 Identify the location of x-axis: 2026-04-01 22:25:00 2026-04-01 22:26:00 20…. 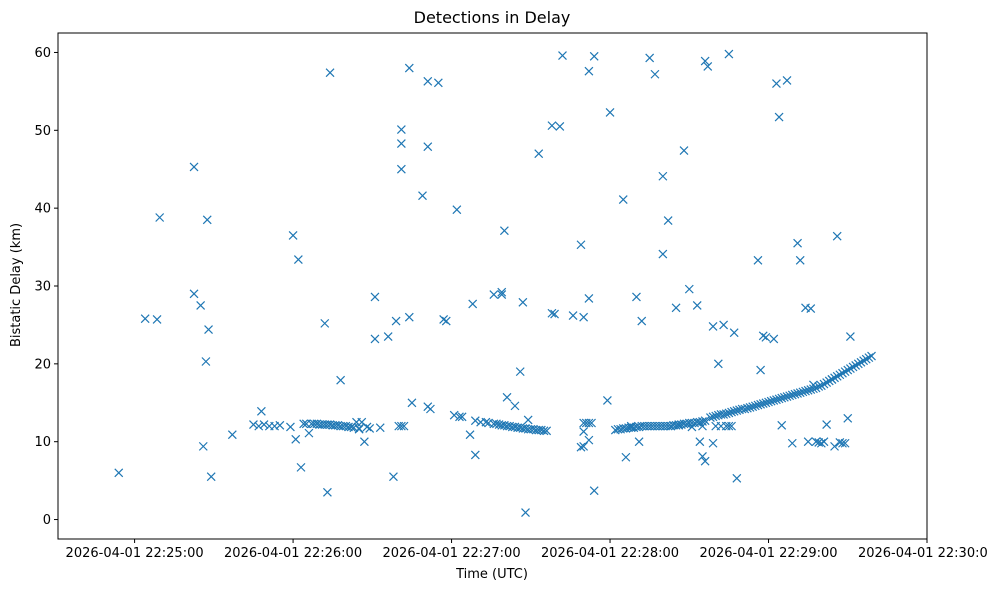
(526, 550).